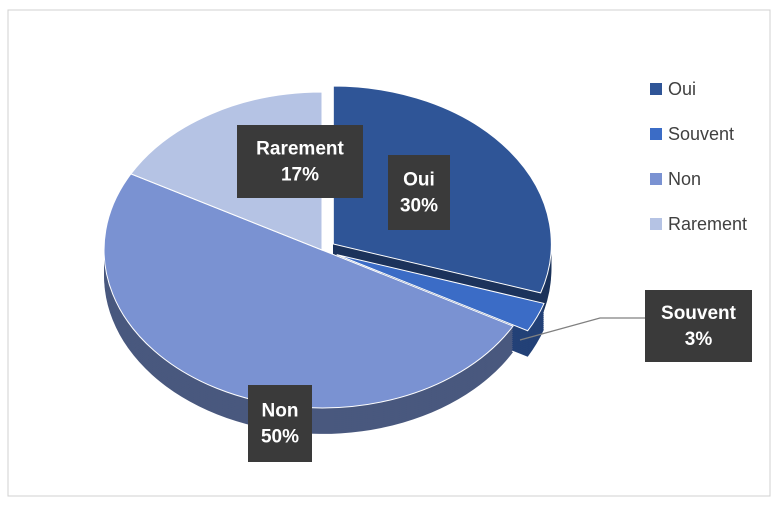 The image size is (772, 506). I want to click on data-label-value: 3%, so click(699, 339).